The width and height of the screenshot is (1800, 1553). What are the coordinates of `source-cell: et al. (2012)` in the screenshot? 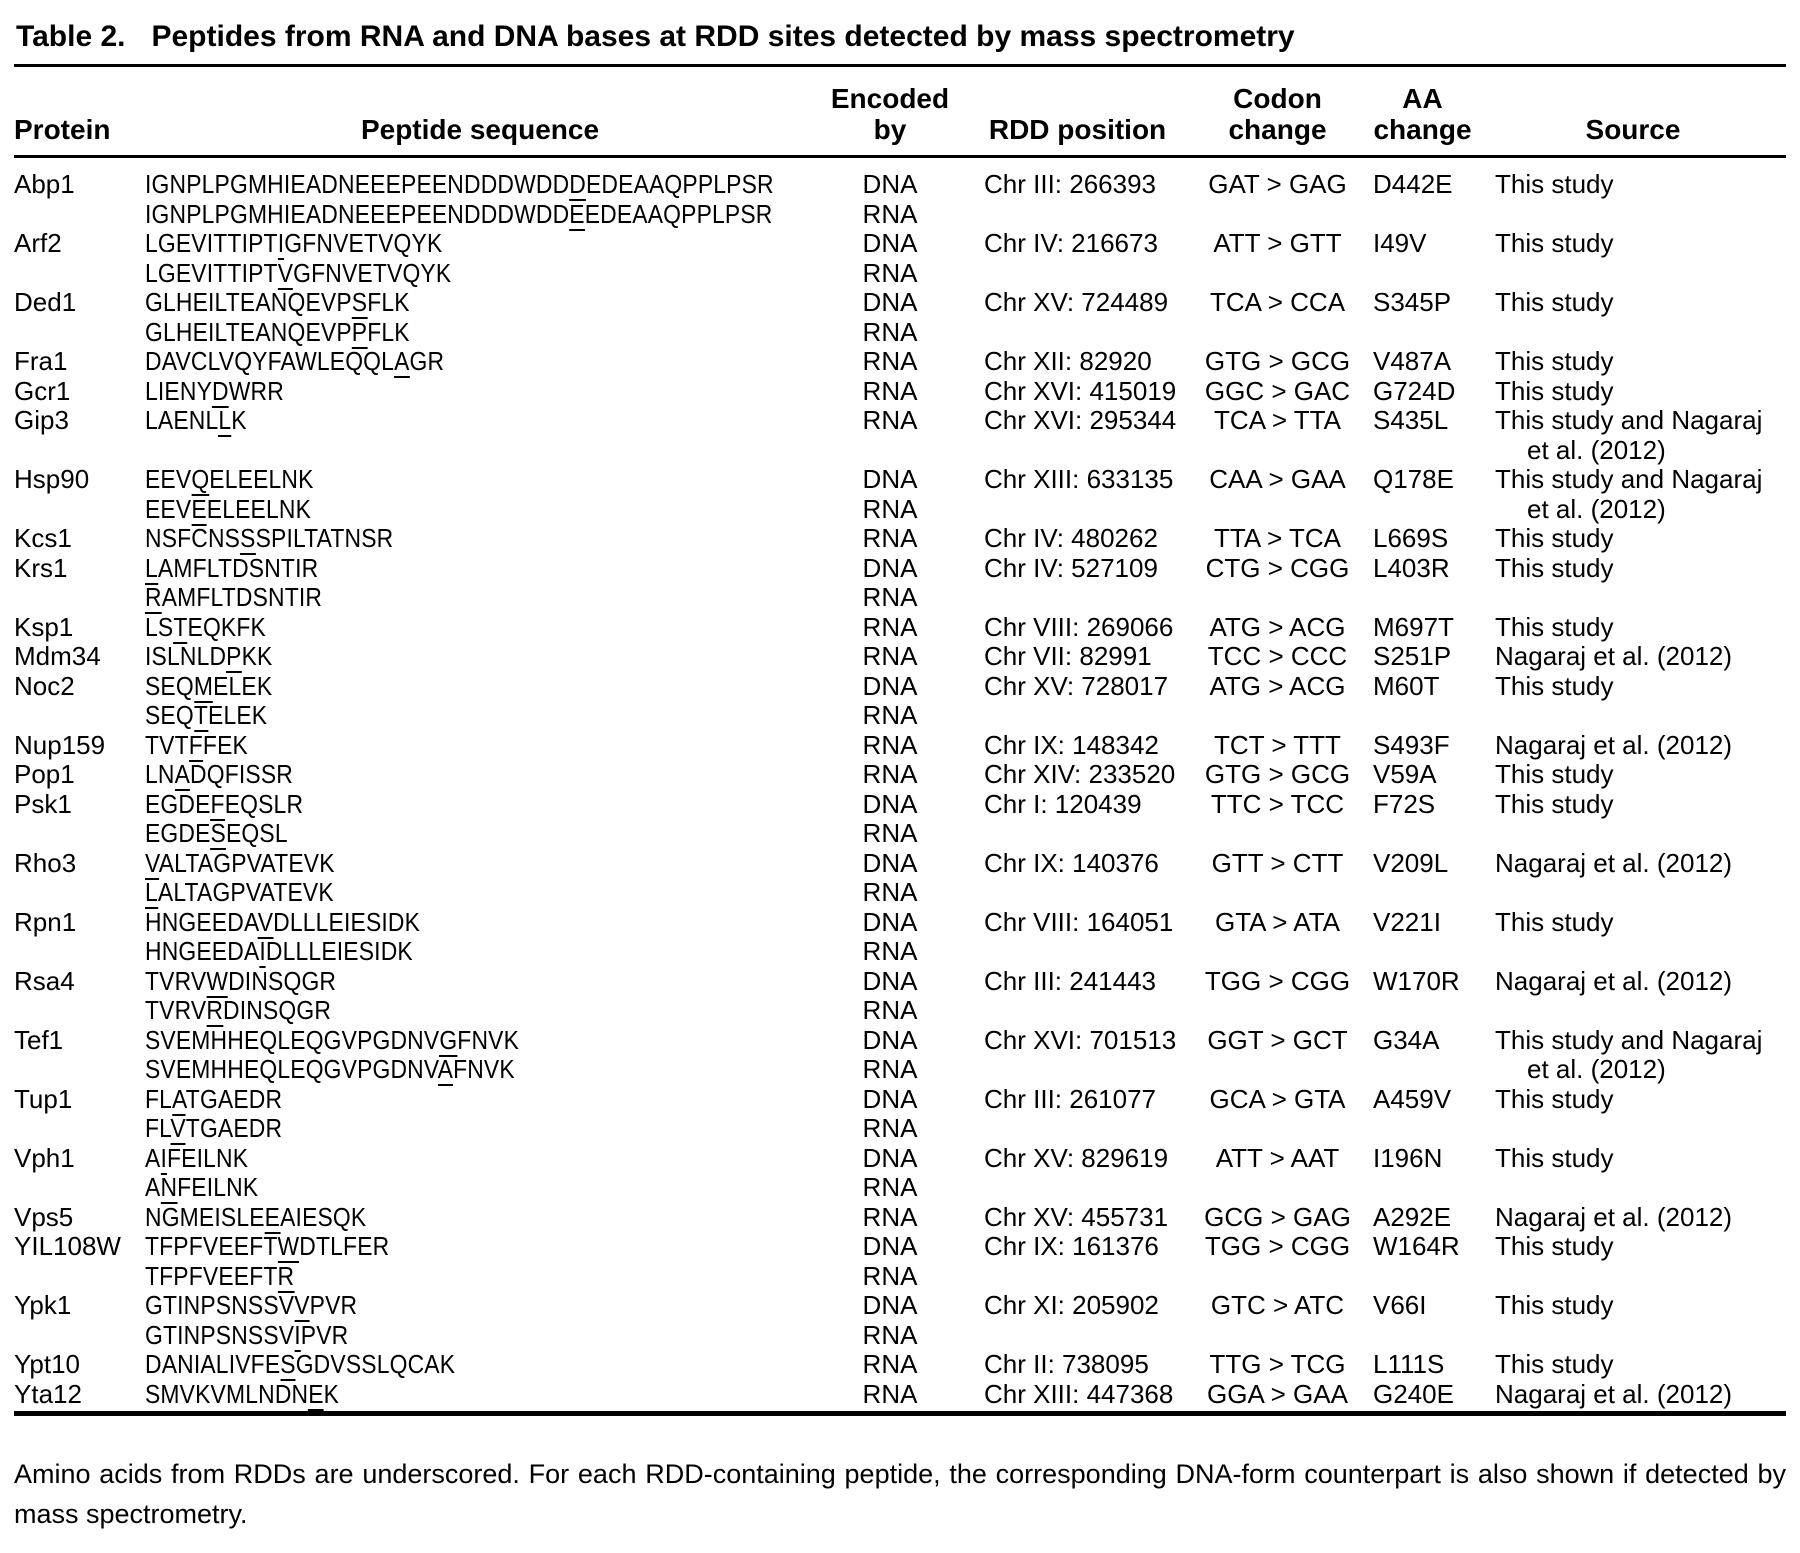 It's located at (1633, 509).